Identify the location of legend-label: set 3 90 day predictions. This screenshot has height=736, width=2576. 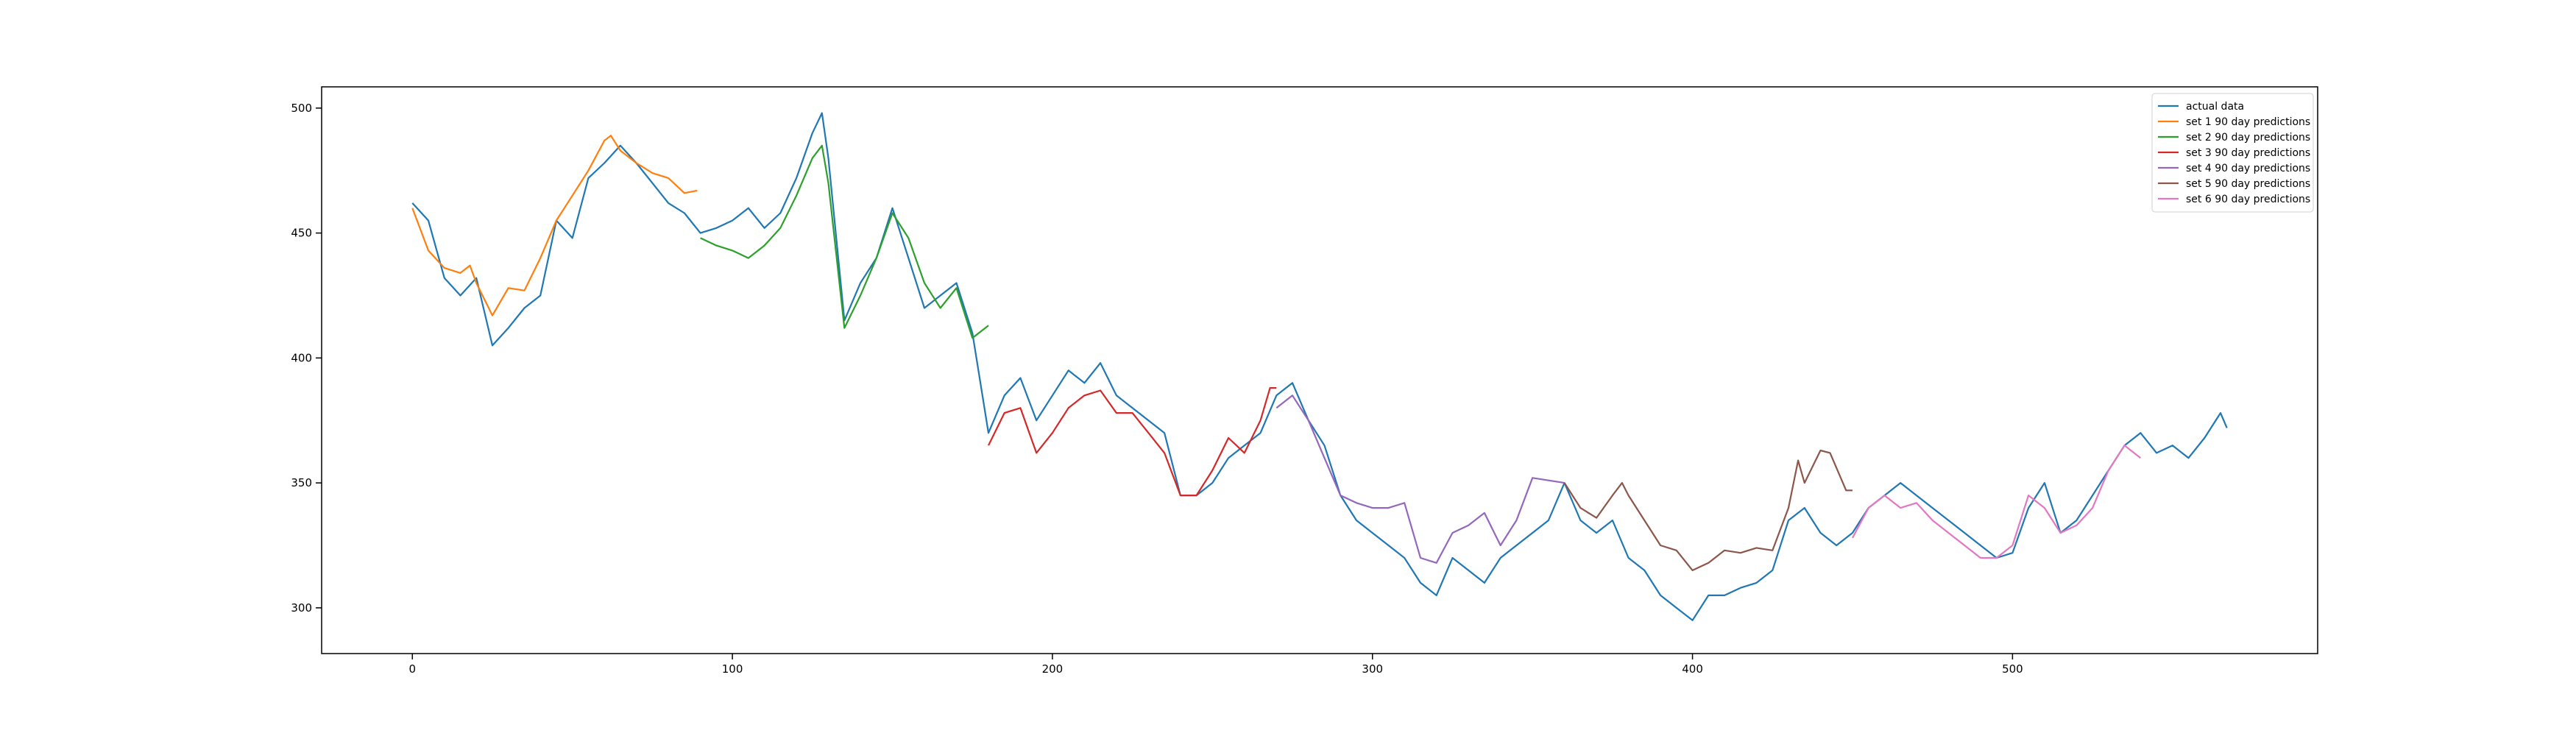
(2248, 153).